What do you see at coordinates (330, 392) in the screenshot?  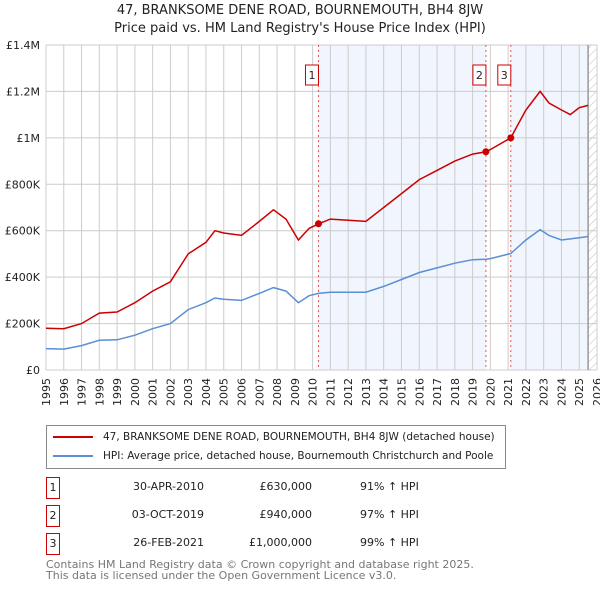 I see `x-tick-label: 2011` at bounding box center [330, 392].